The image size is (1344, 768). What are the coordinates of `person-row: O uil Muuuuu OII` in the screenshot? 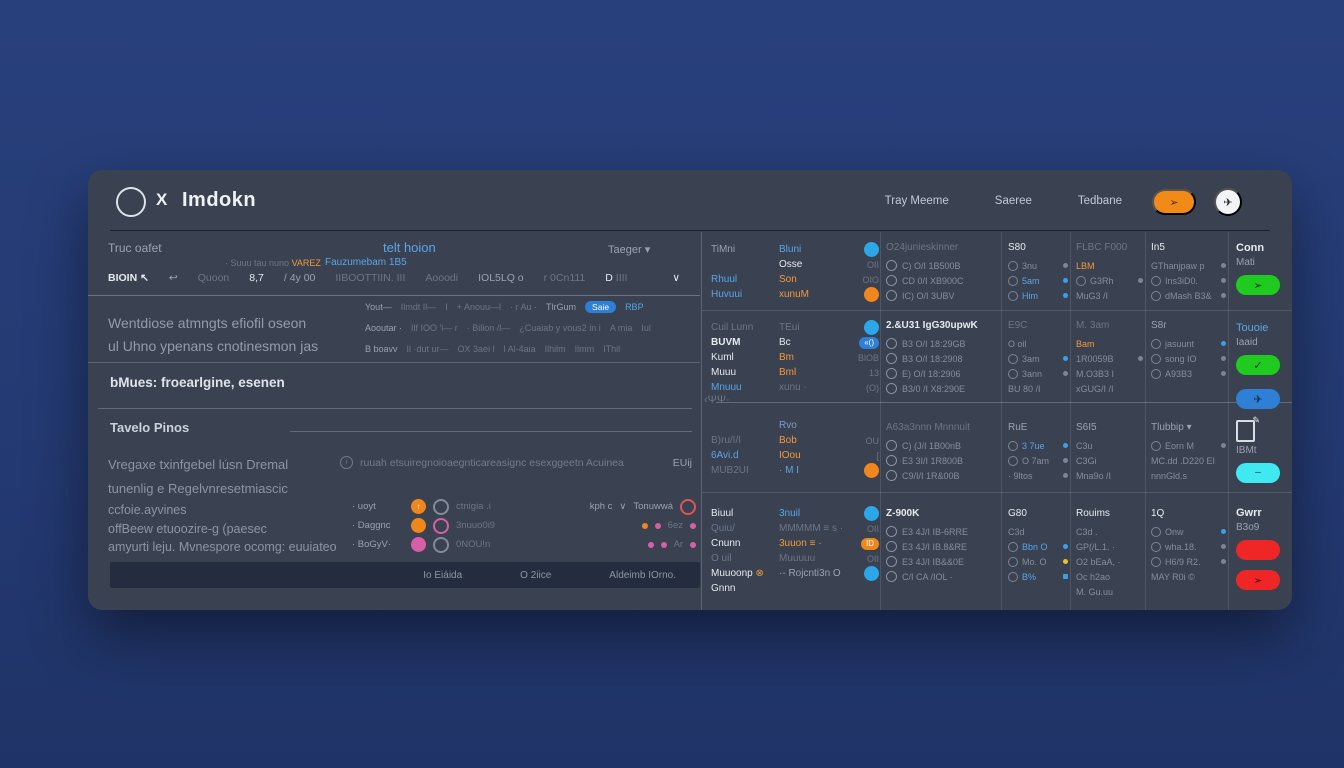 It's located at (795, 558).